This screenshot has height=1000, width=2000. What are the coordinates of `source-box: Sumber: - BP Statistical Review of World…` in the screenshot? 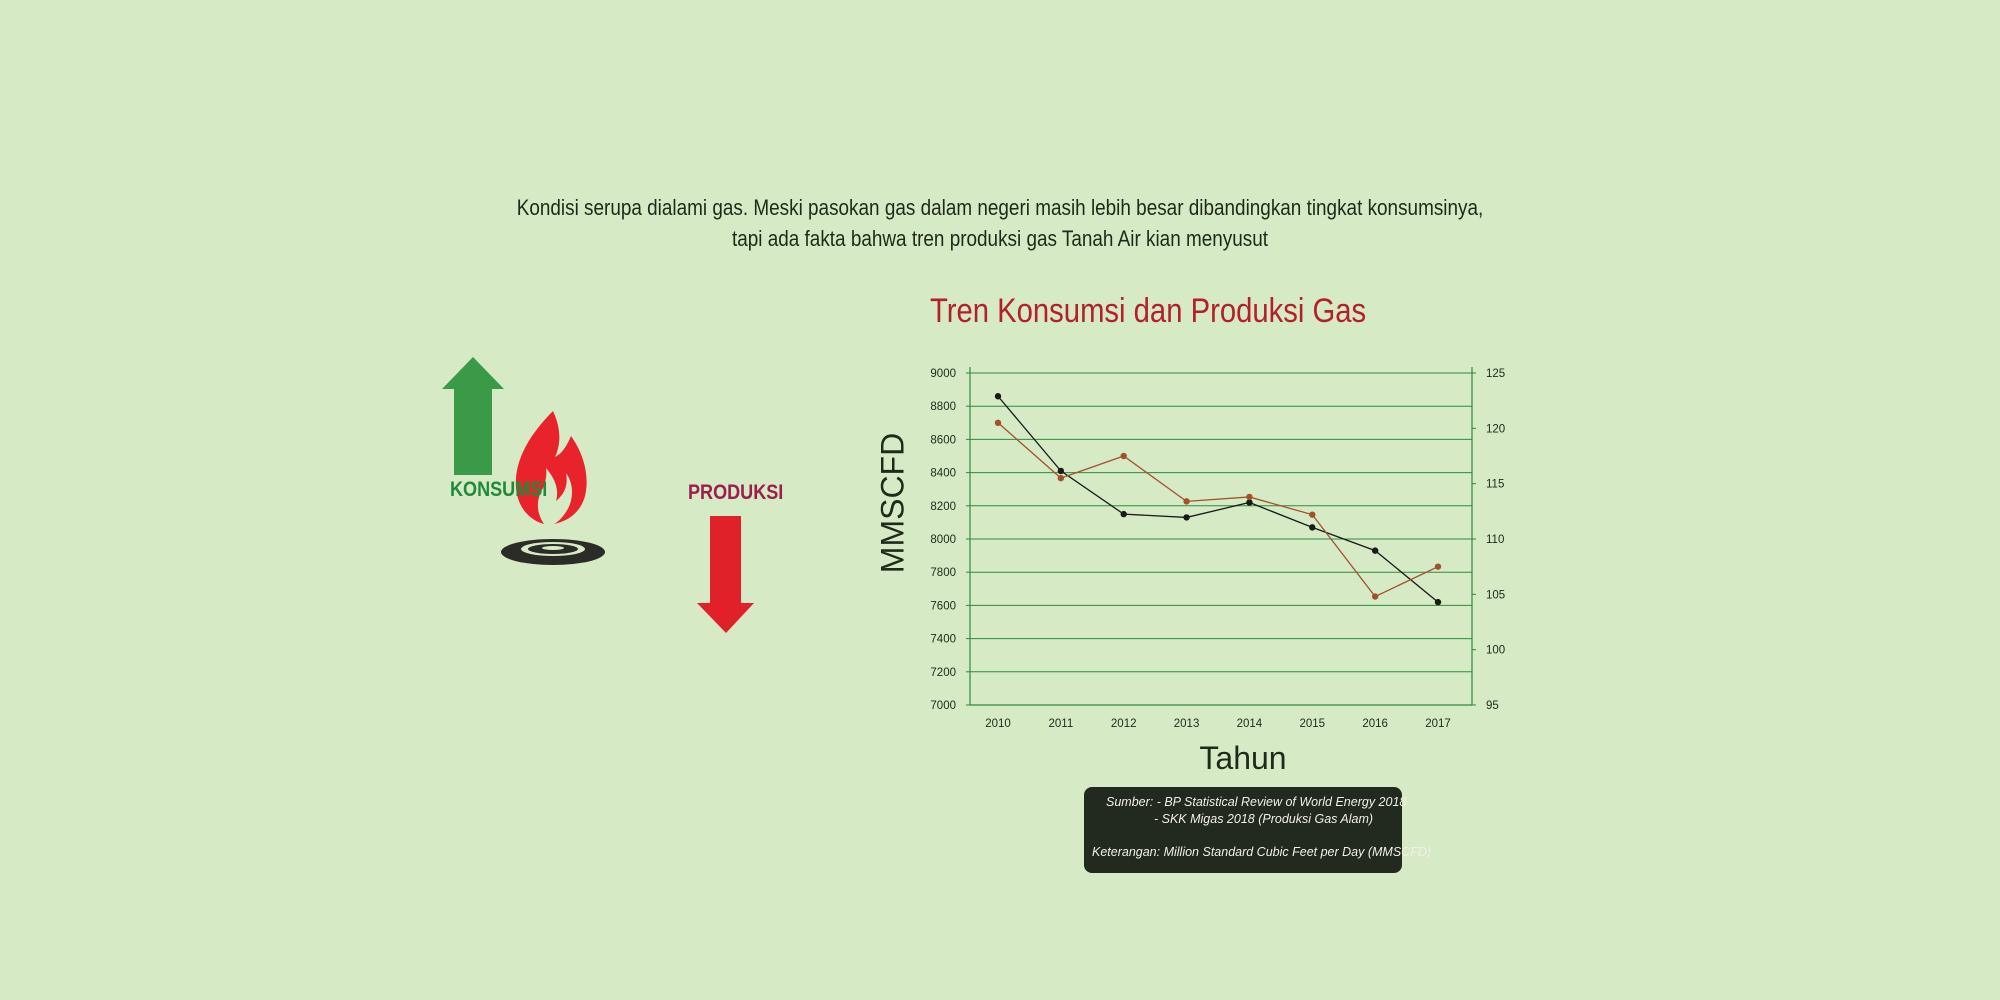 It's located at (1257, 830).